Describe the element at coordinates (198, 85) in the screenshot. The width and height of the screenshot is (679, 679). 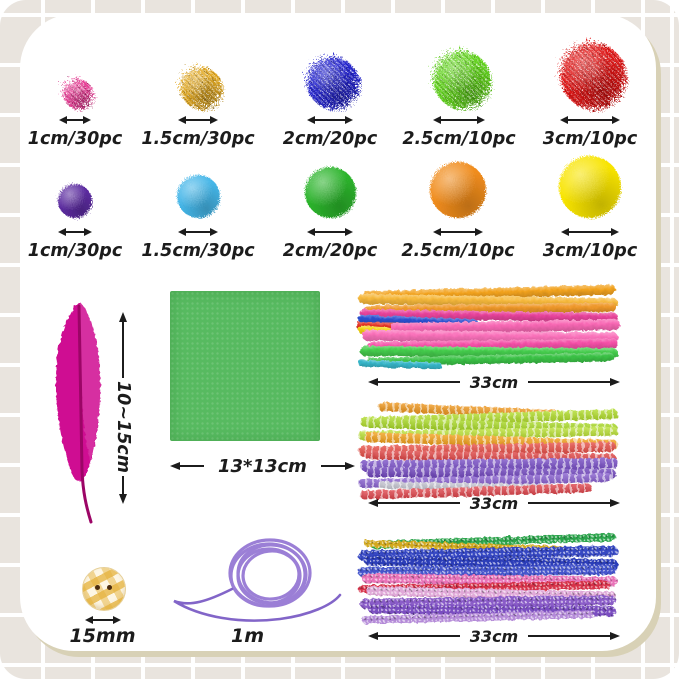
I see `glitter-pompom-image-gold` at that location.